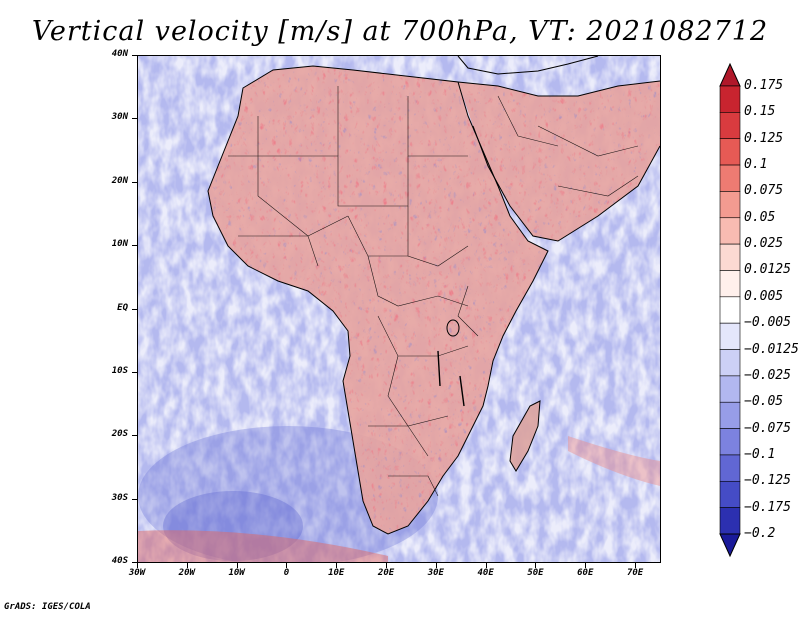 The height and width of the screenshot is (618, 800). Describe the element at coordinates (764, 244) in the screenshot. I see `colorbar-label: 0.025` at that location.